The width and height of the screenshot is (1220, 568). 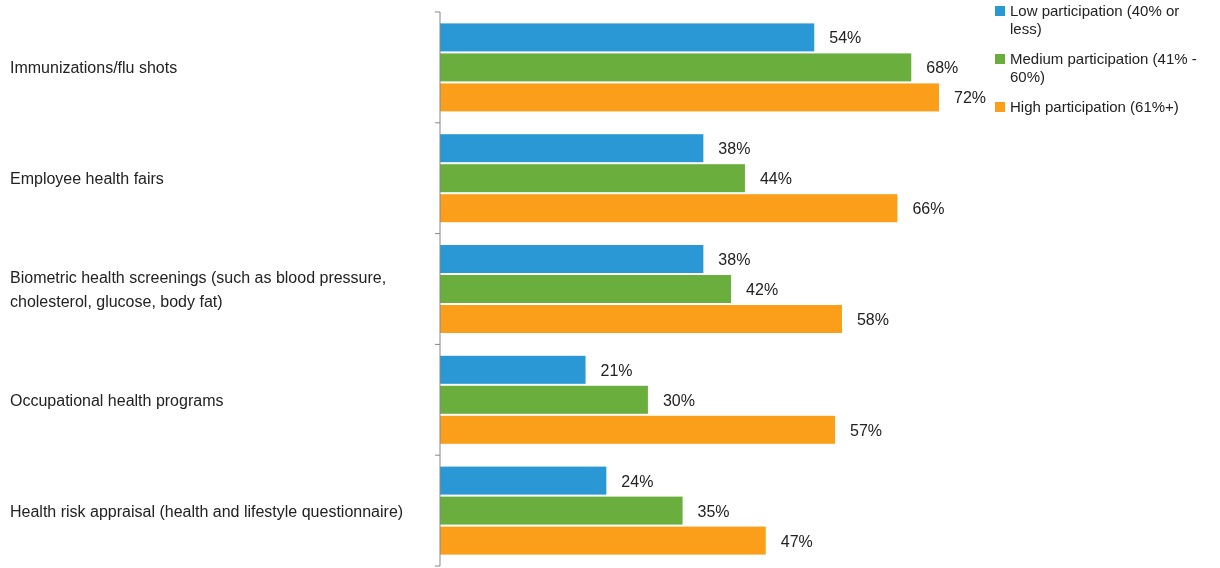 What do you see at coordinates (1095, 19) in the screenshot?
I see `legend-label: Low participation (40% or less)` at bounding box center [1095, 19].